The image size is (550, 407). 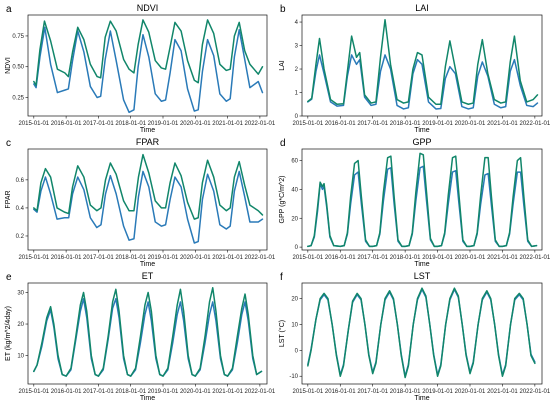 What do you see at coordinates (421, 142) in the screenshot?
I see `chart-title: GPP` at bounding box center [421, 142].